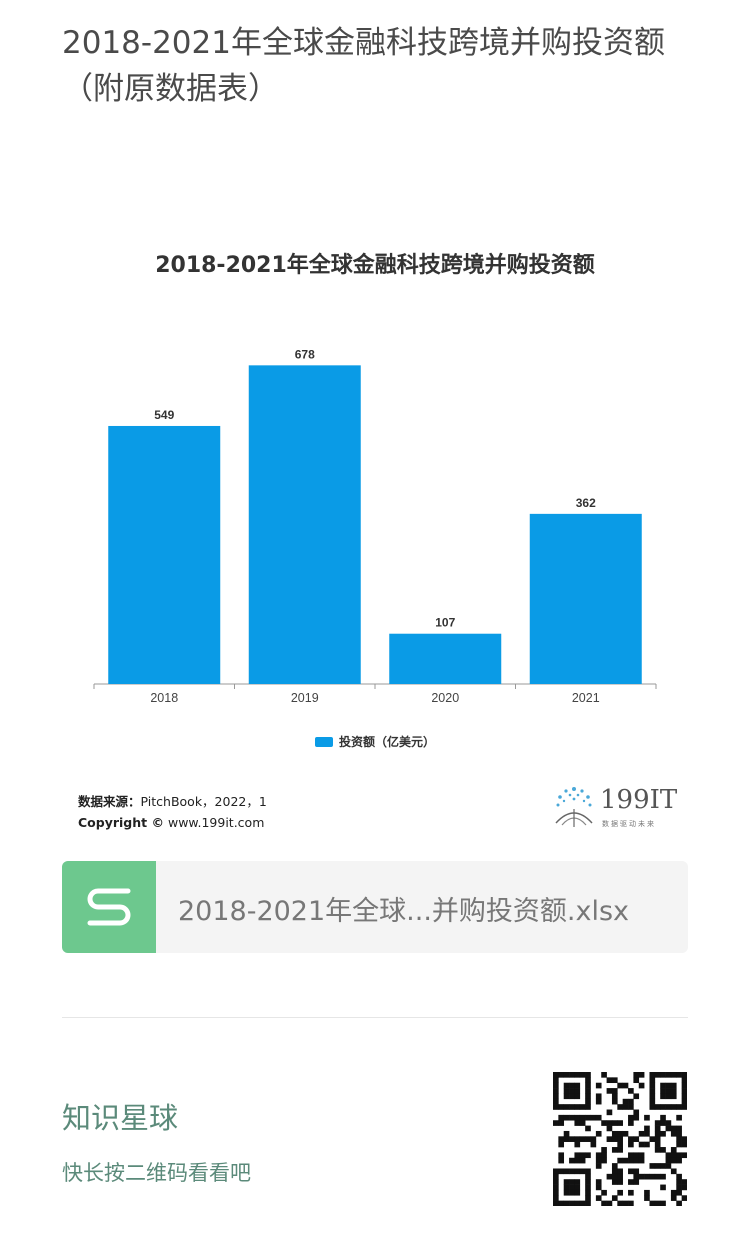 The width and height of the screenshot is (750, 1257). What do you see at coordinates (404, 911) in the screenshot?
I see `attachment-filename: 2018-2021年全球...并购投资额.xlsx` at bounding box center [404, 911].